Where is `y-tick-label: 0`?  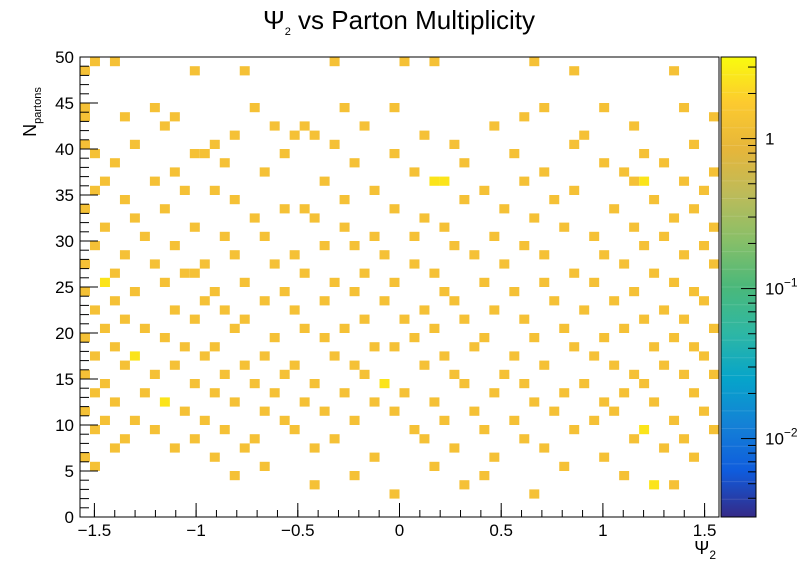 y-tick-label: 0 is located at coordinates (69, 517).